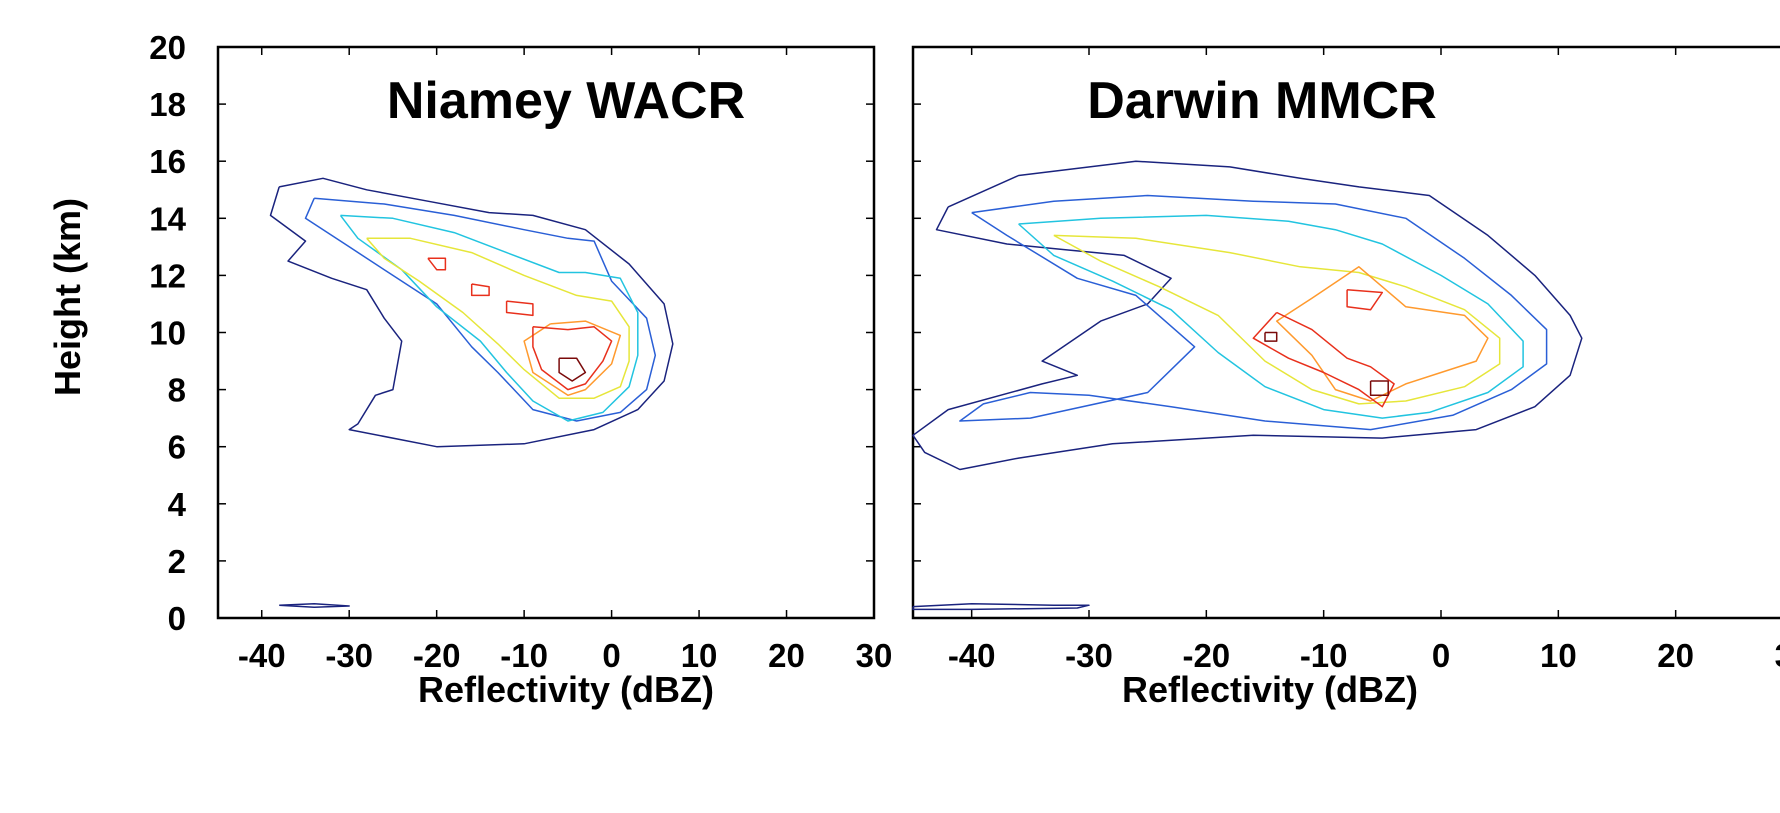 The height and width of the screenshot is (813, 1780). I want to click on y-axis-title: Height (km), so click(67, 297).